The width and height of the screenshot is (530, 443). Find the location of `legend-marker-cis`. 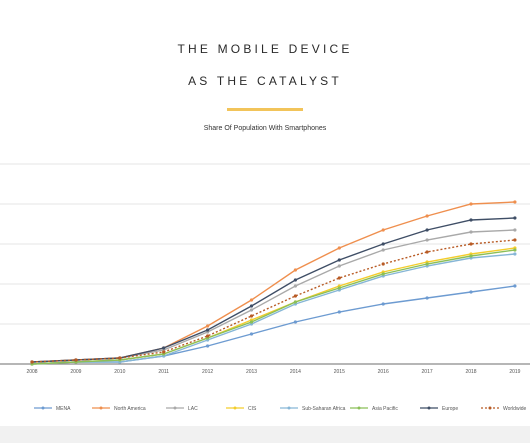

legend-marker-cis is located at coordinates (235, 408).